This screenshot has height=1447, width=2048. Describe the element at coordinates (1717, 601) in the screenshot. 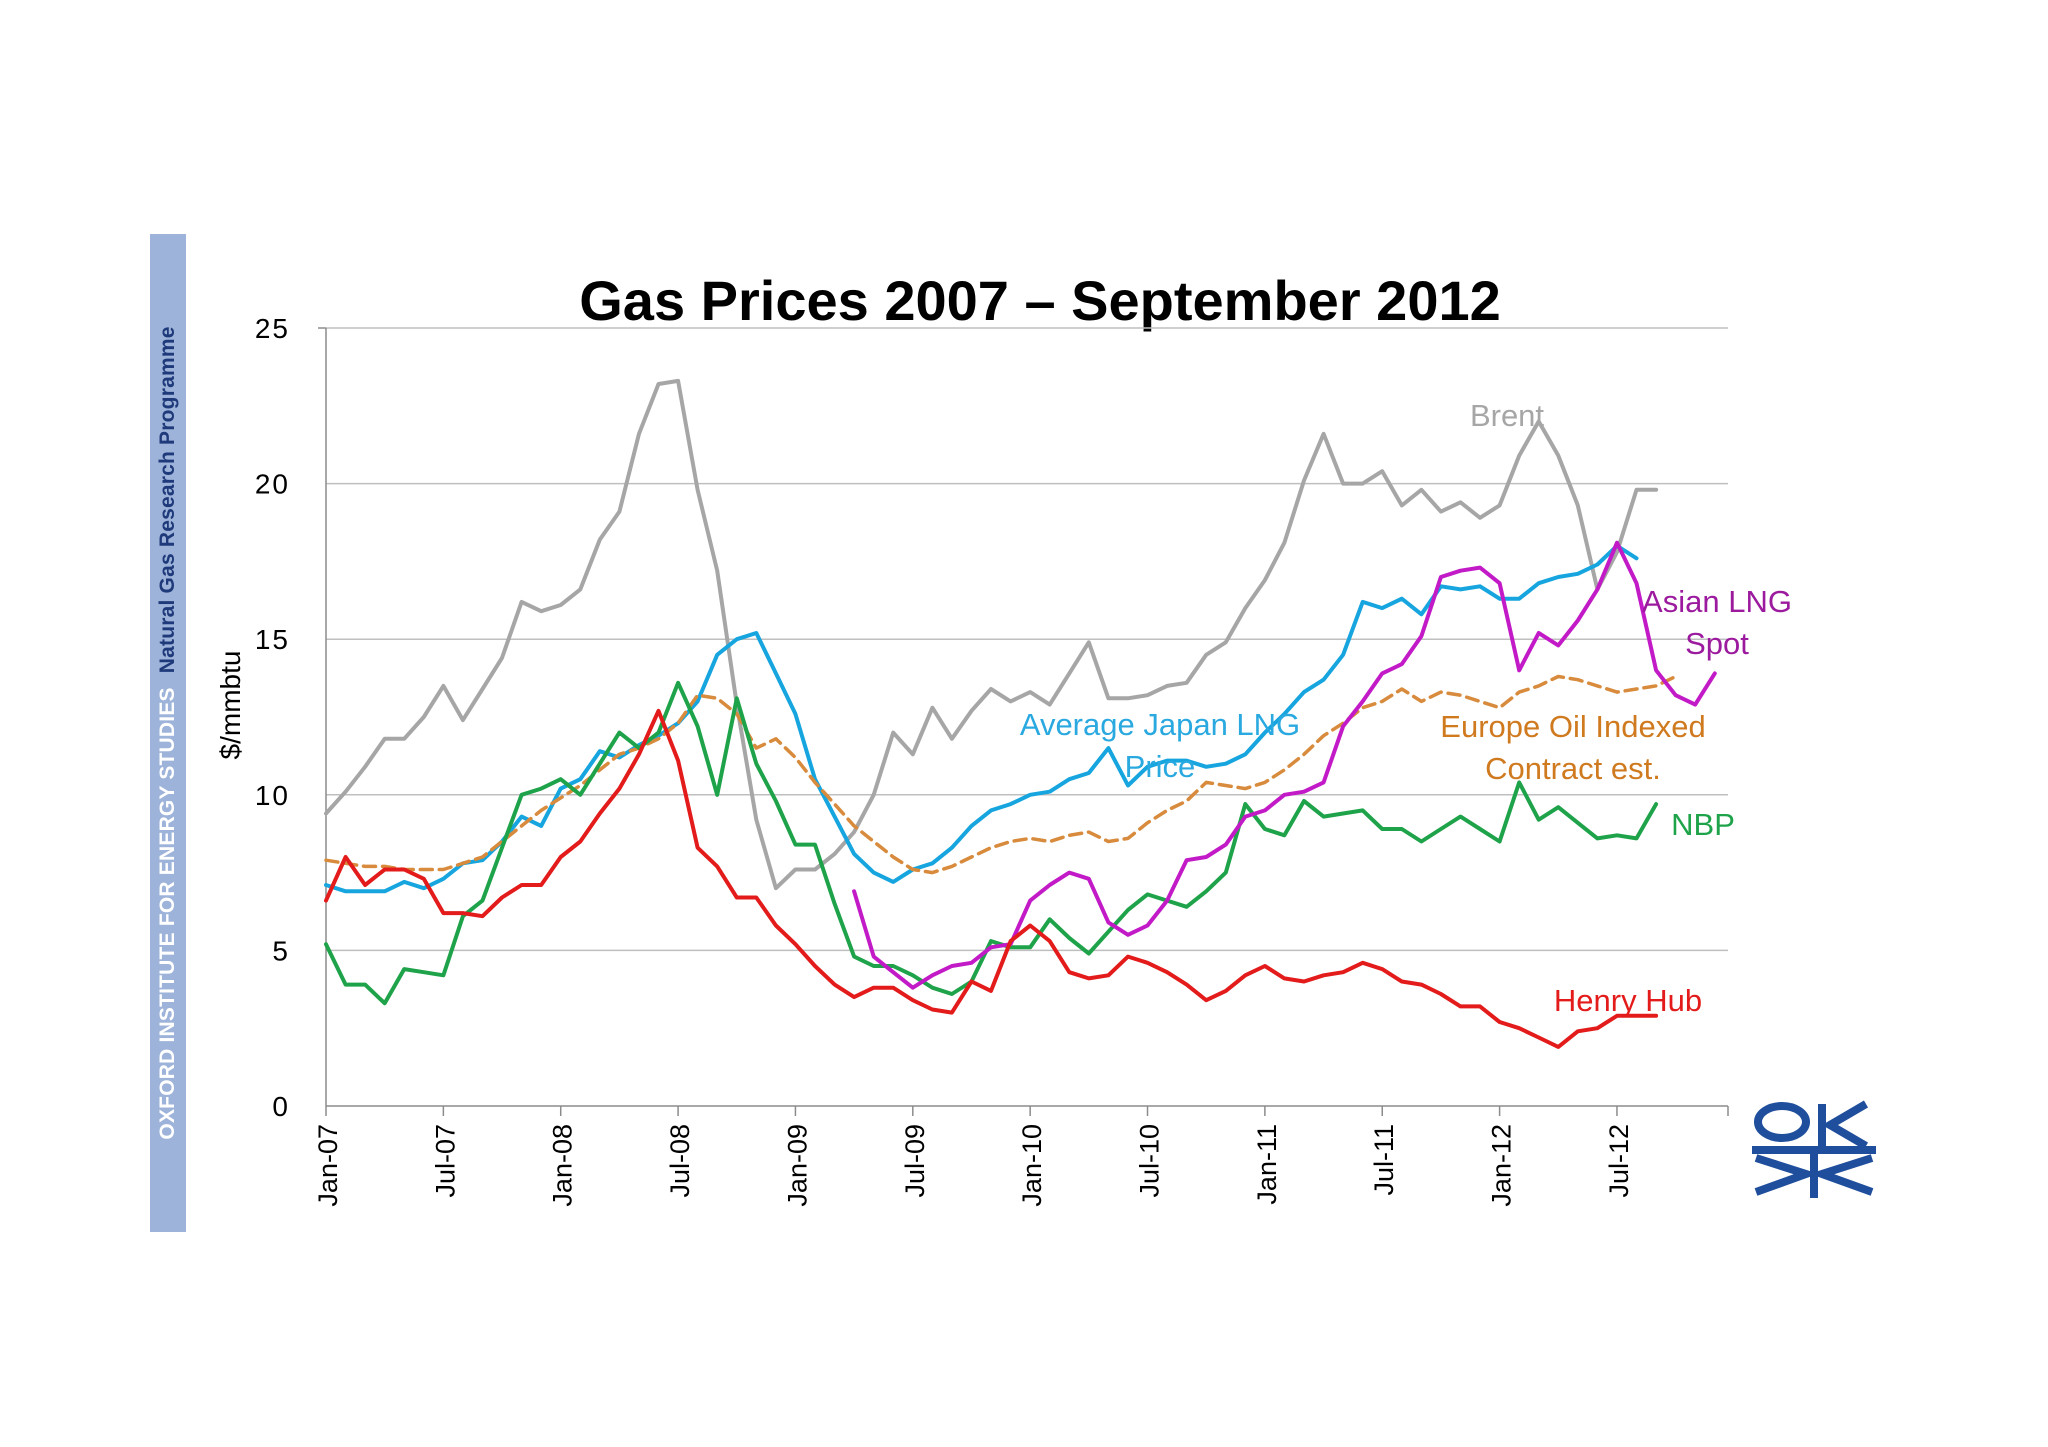

I see `series-label: Asian LNG` at that location.